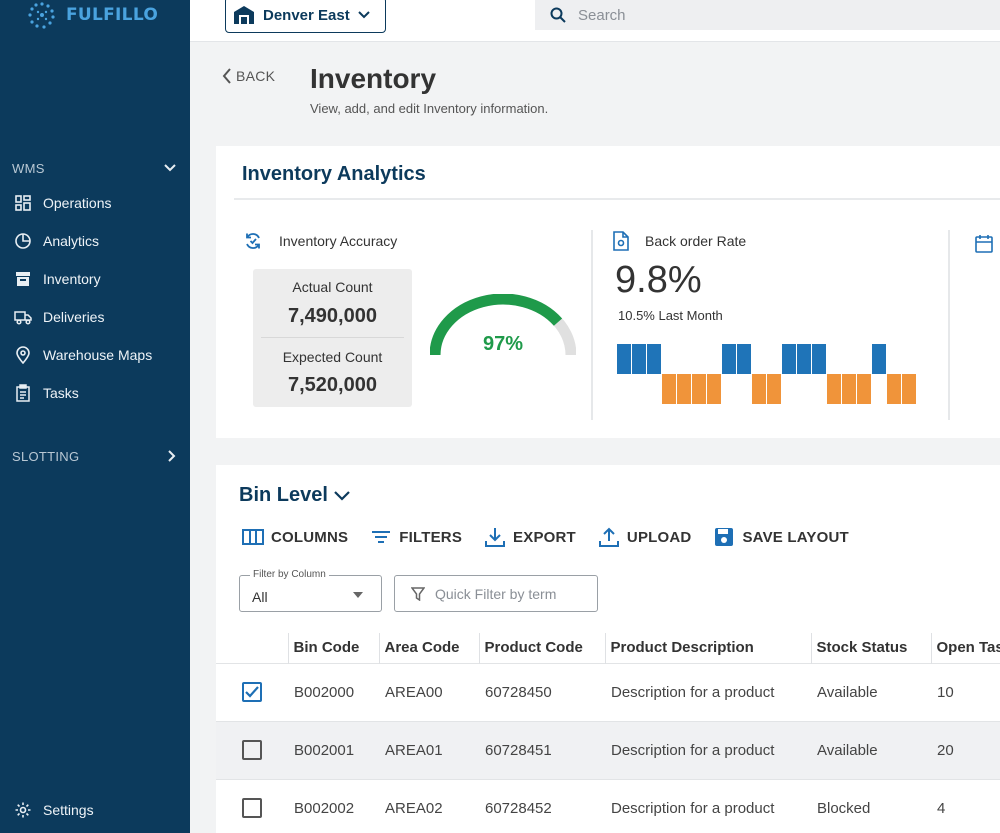 This screenshot has height=833, width=1000. Describe the element at coordinates (544, 537) in the screenshot. I see `export-label: EXPORT` at that location.